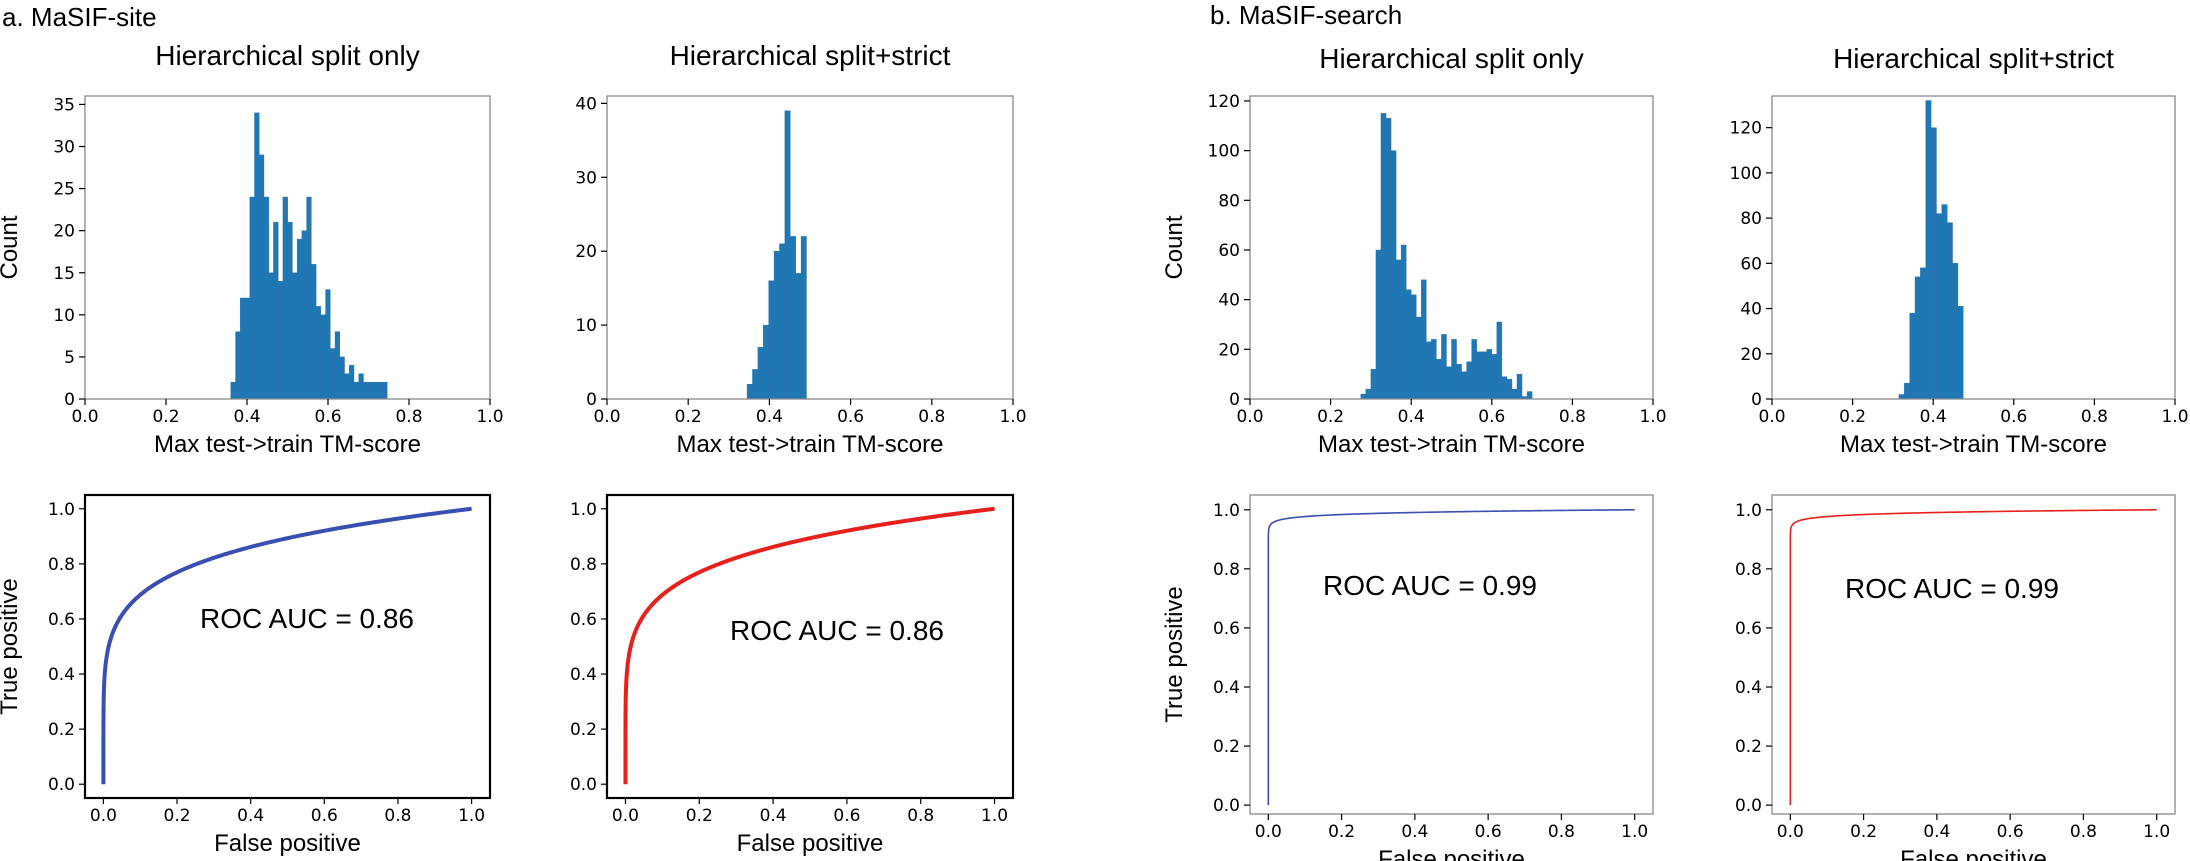 The image size is (2190, 861). Describe the element at coordinates (1952, 588) in the screenshot. I see `roc-auc-annotation: ROC AUC = 0.99` at that location.